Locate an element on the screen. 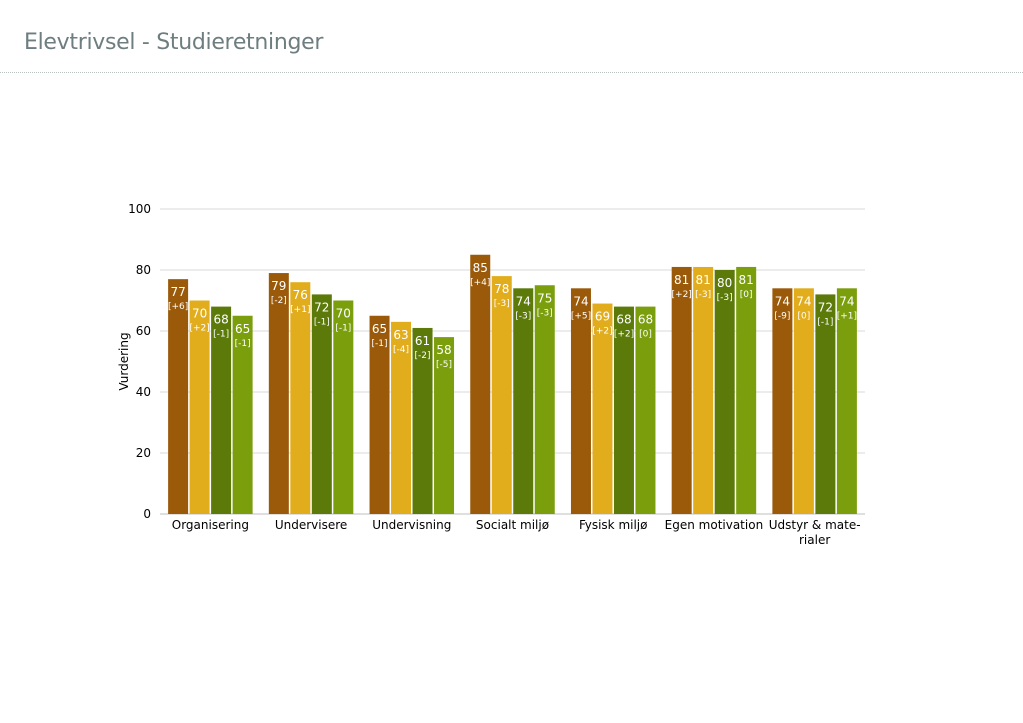  change-label: [+6] is located at coordinates (178, 307).